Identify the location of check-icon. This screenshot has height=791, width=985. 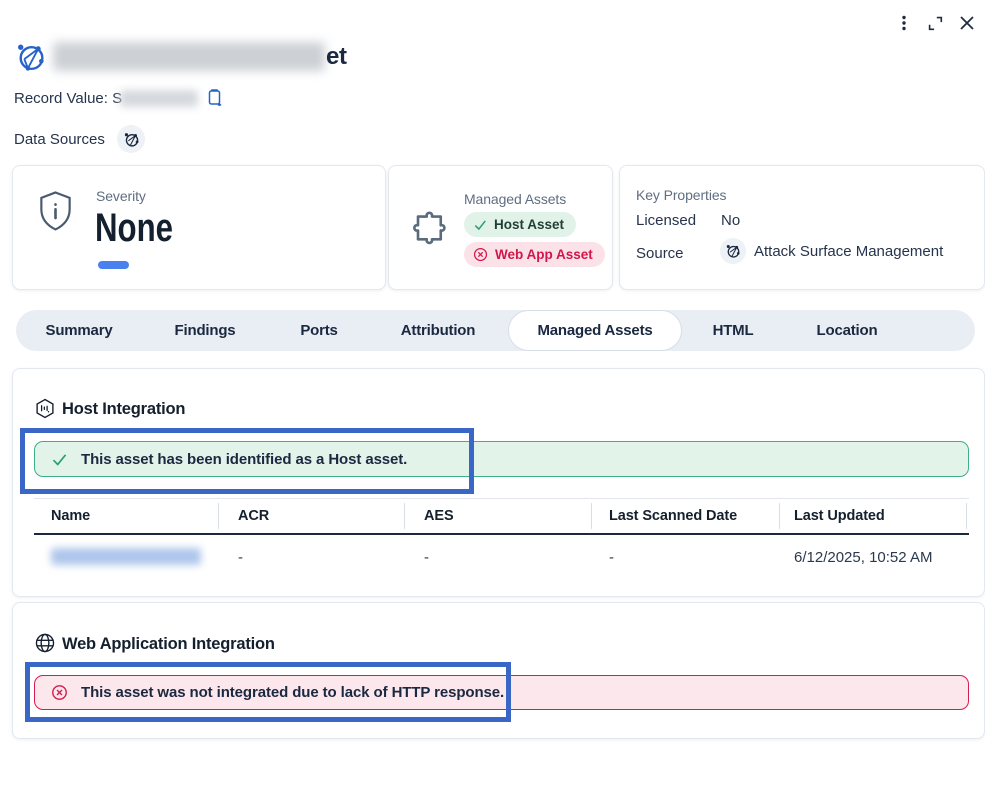
(480, 224).